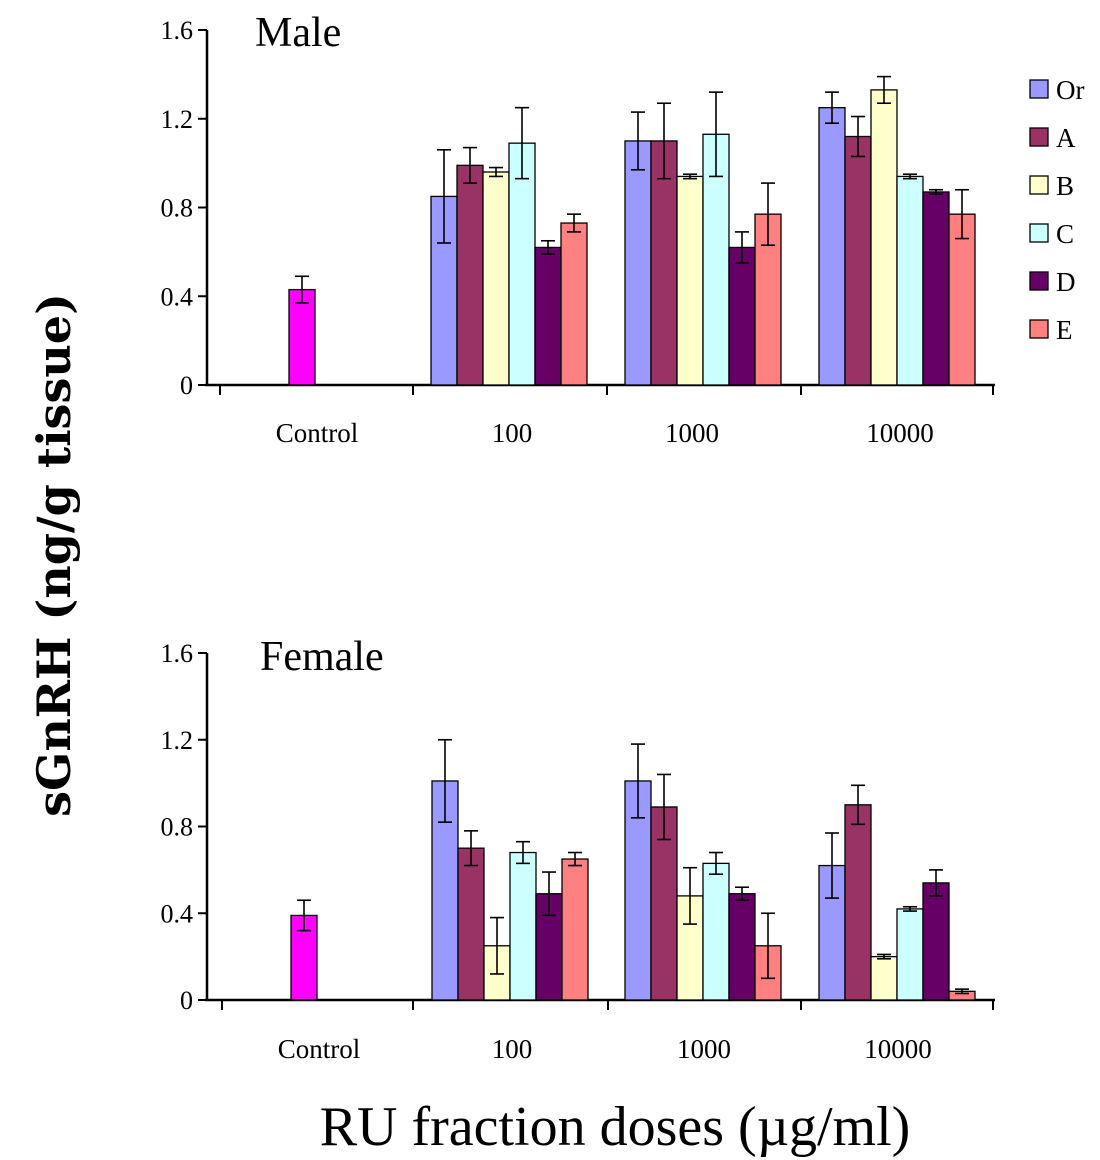 This screenshot has width=1100, height=1160. I want to click on legend-label-b: B, so click(1065, 186).